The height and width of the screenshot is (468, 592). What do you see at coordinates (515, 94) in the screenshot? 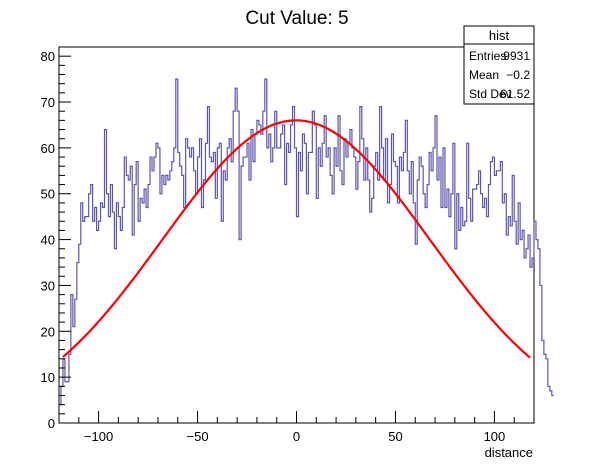
I see `stats-stddev-value: 61.52` at bounding box center [515, 94].